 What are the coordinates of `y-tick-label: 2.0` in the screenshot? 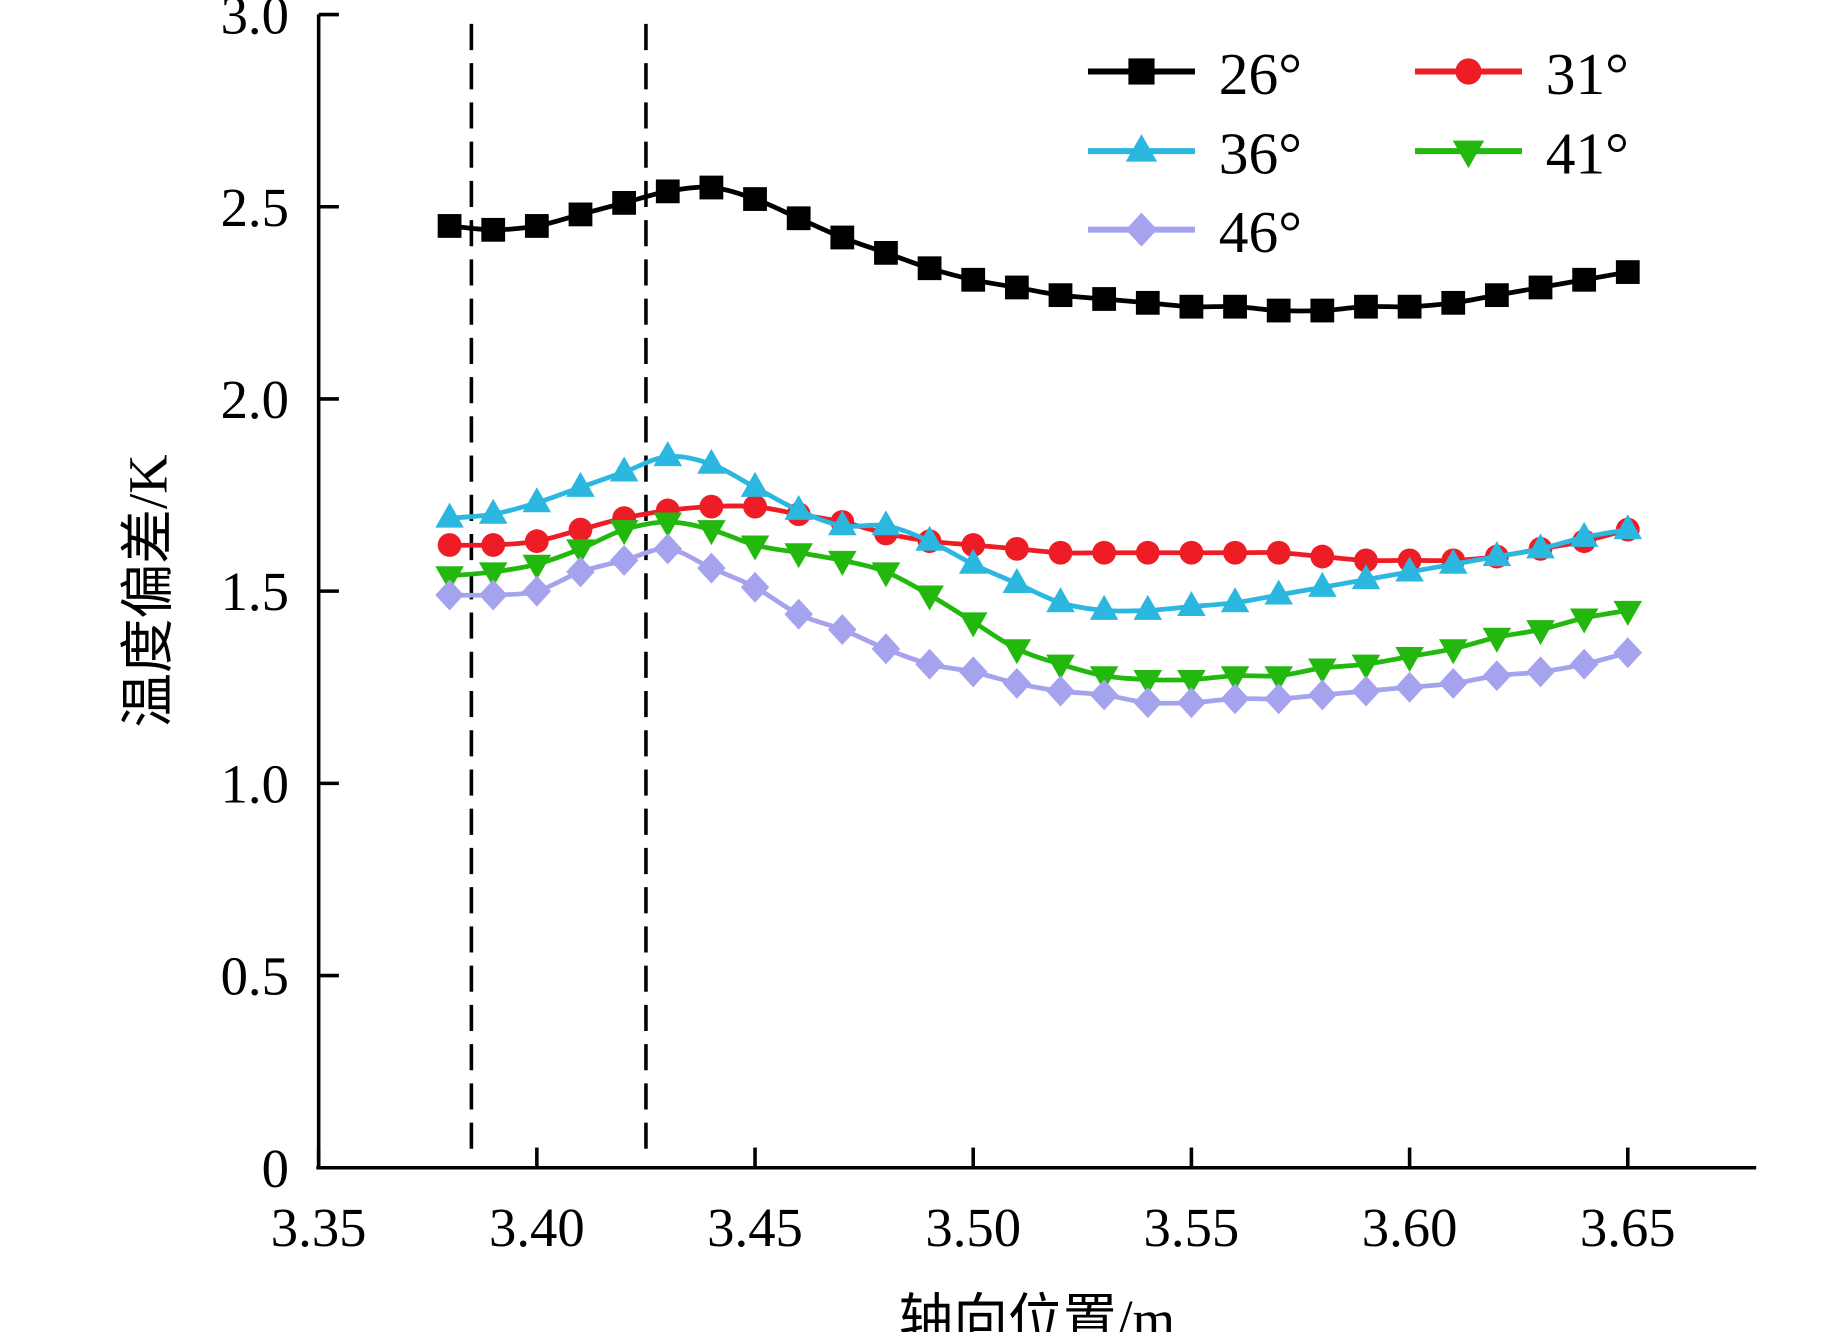 It's located at (255, 399).